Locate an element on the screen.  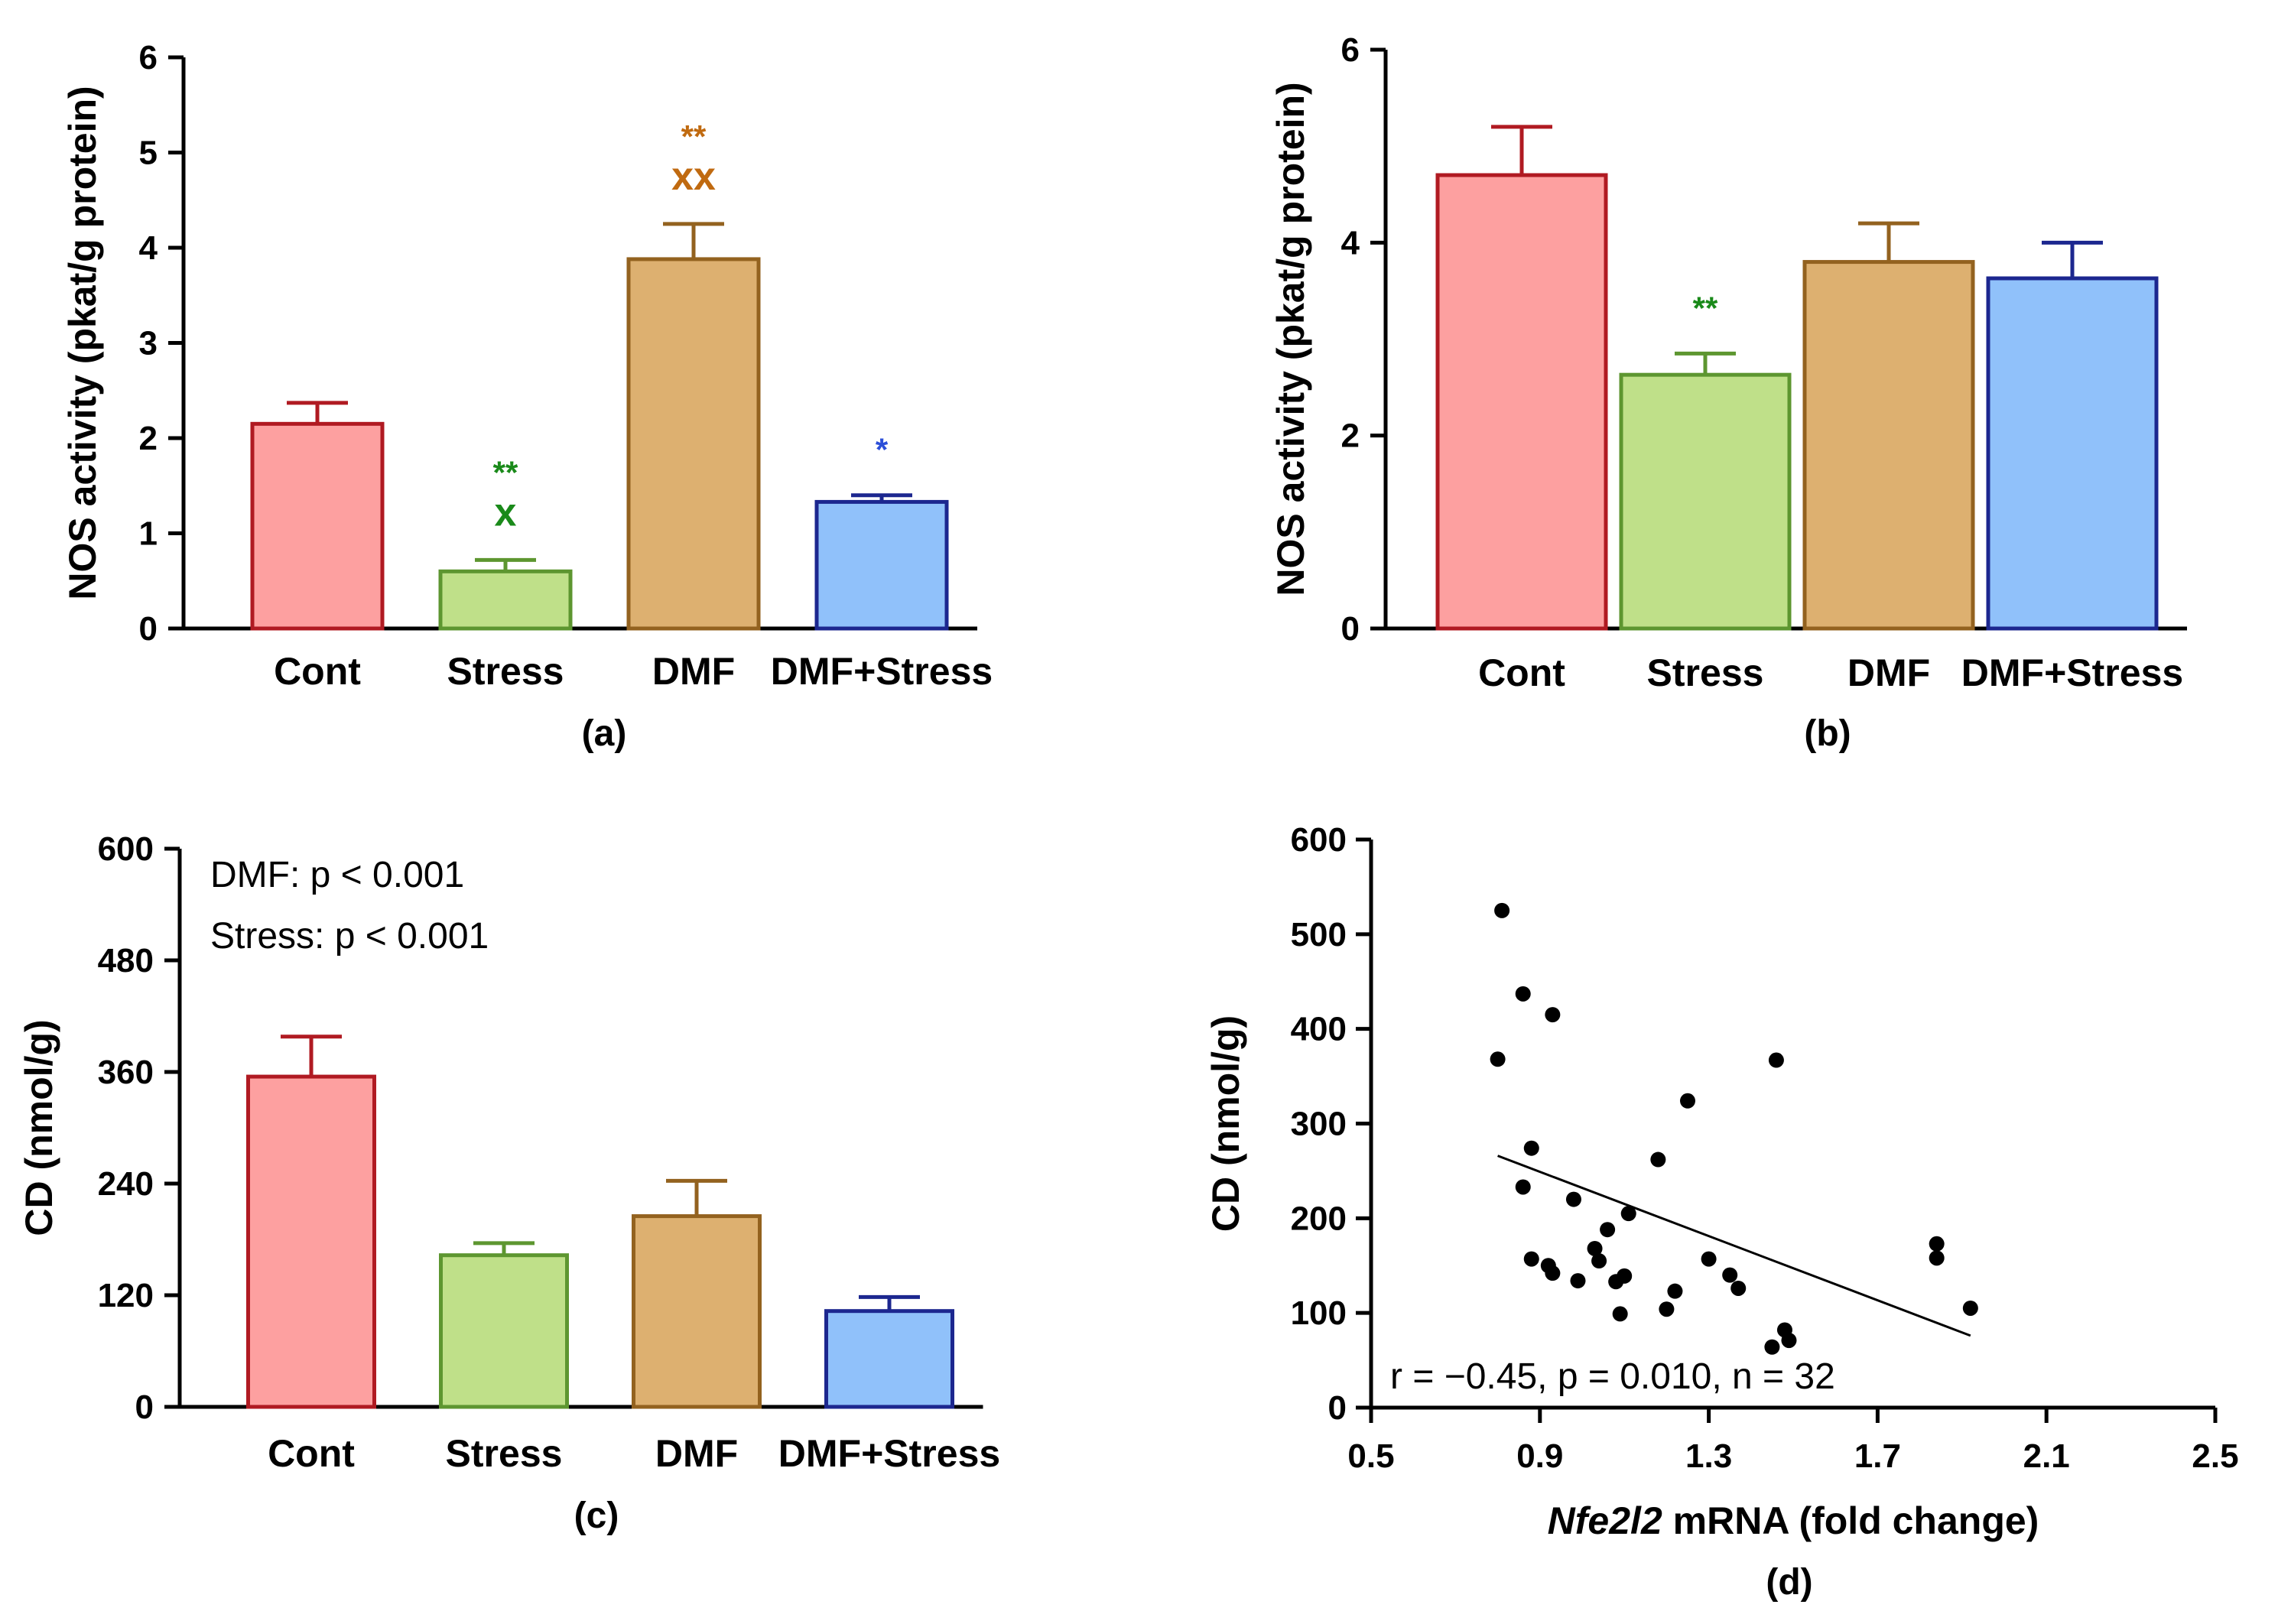
panel-label: (a) is located at coordinates (604, 733).